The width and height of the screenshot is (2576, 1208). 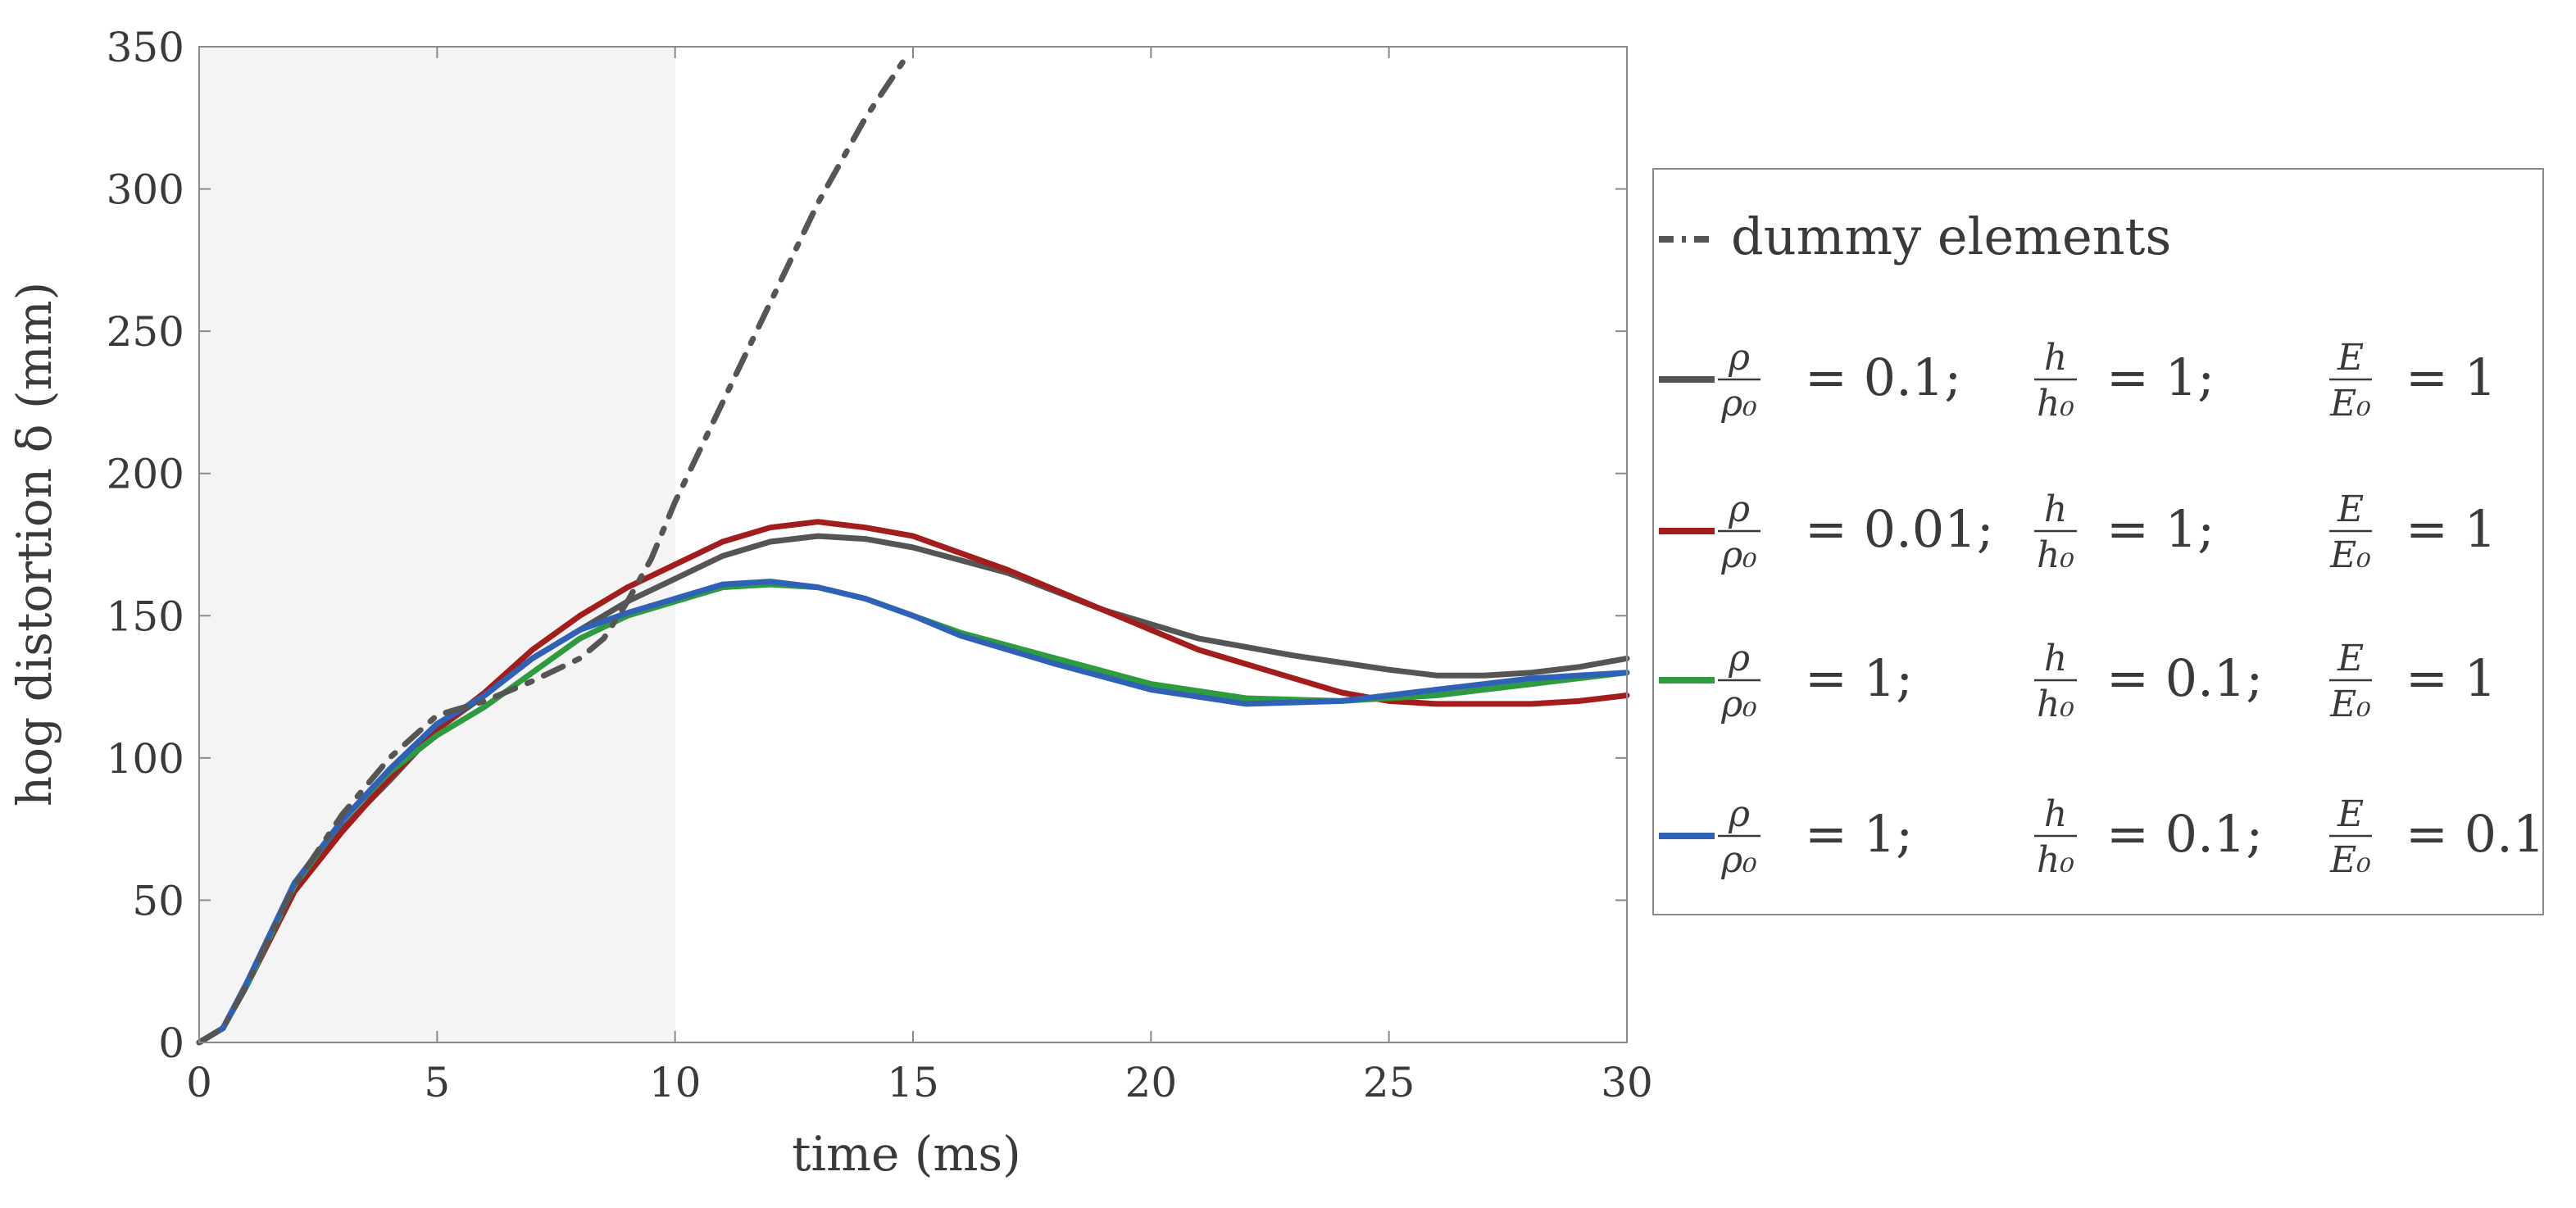 What do you see at coordinates (145, 759) in the screenshot?
I see `y-tick-label: 100` at bounding box center [145, 759].